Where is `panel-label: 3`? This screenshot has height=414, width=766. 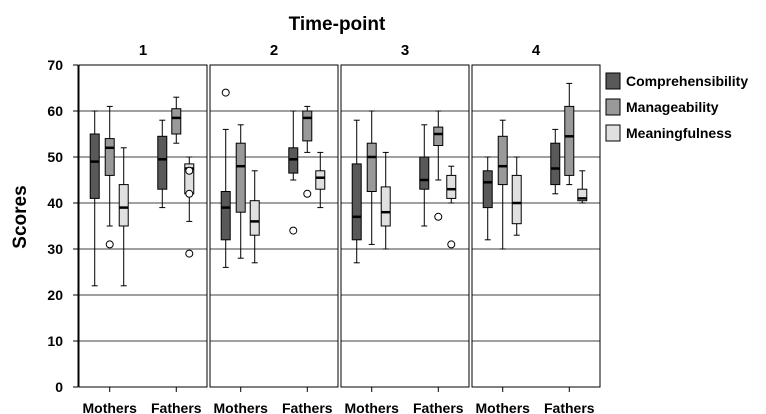
panel-label: 3 is located at coordinates (405, 50).